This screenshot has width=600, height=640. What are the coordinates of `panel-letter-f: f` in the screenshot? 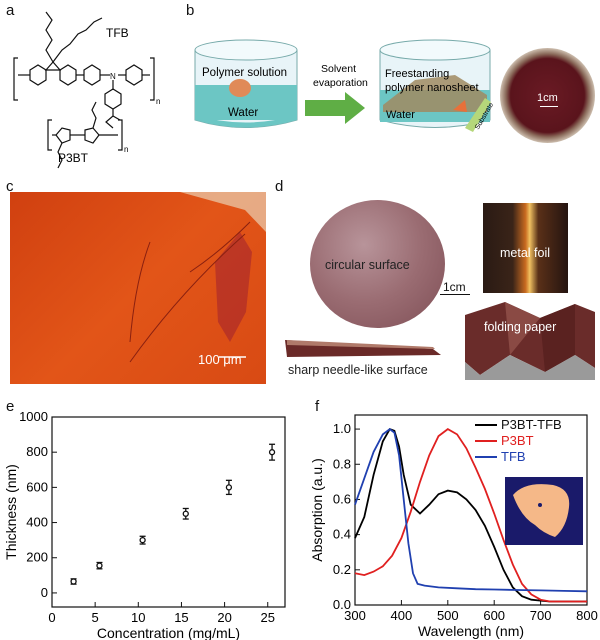 It's located at (317, 406).